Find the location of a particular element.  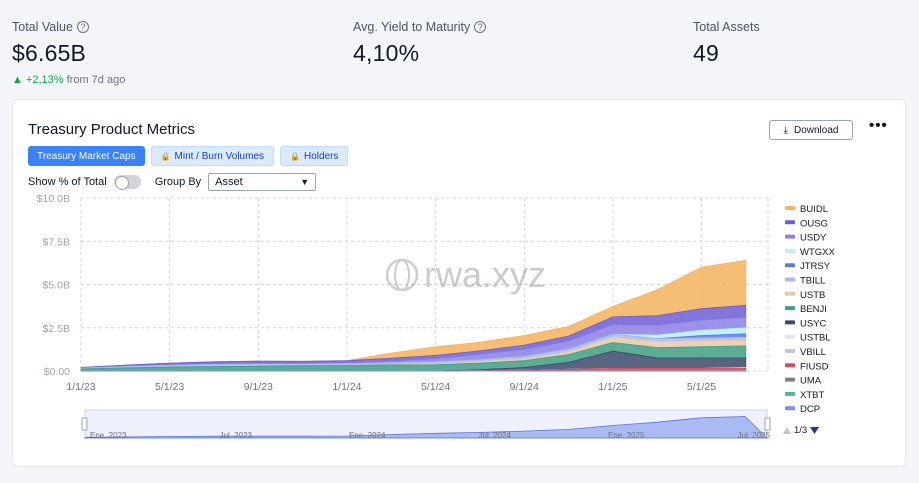

legend-swatch-jtrsy is located at coordinates (790, 265).